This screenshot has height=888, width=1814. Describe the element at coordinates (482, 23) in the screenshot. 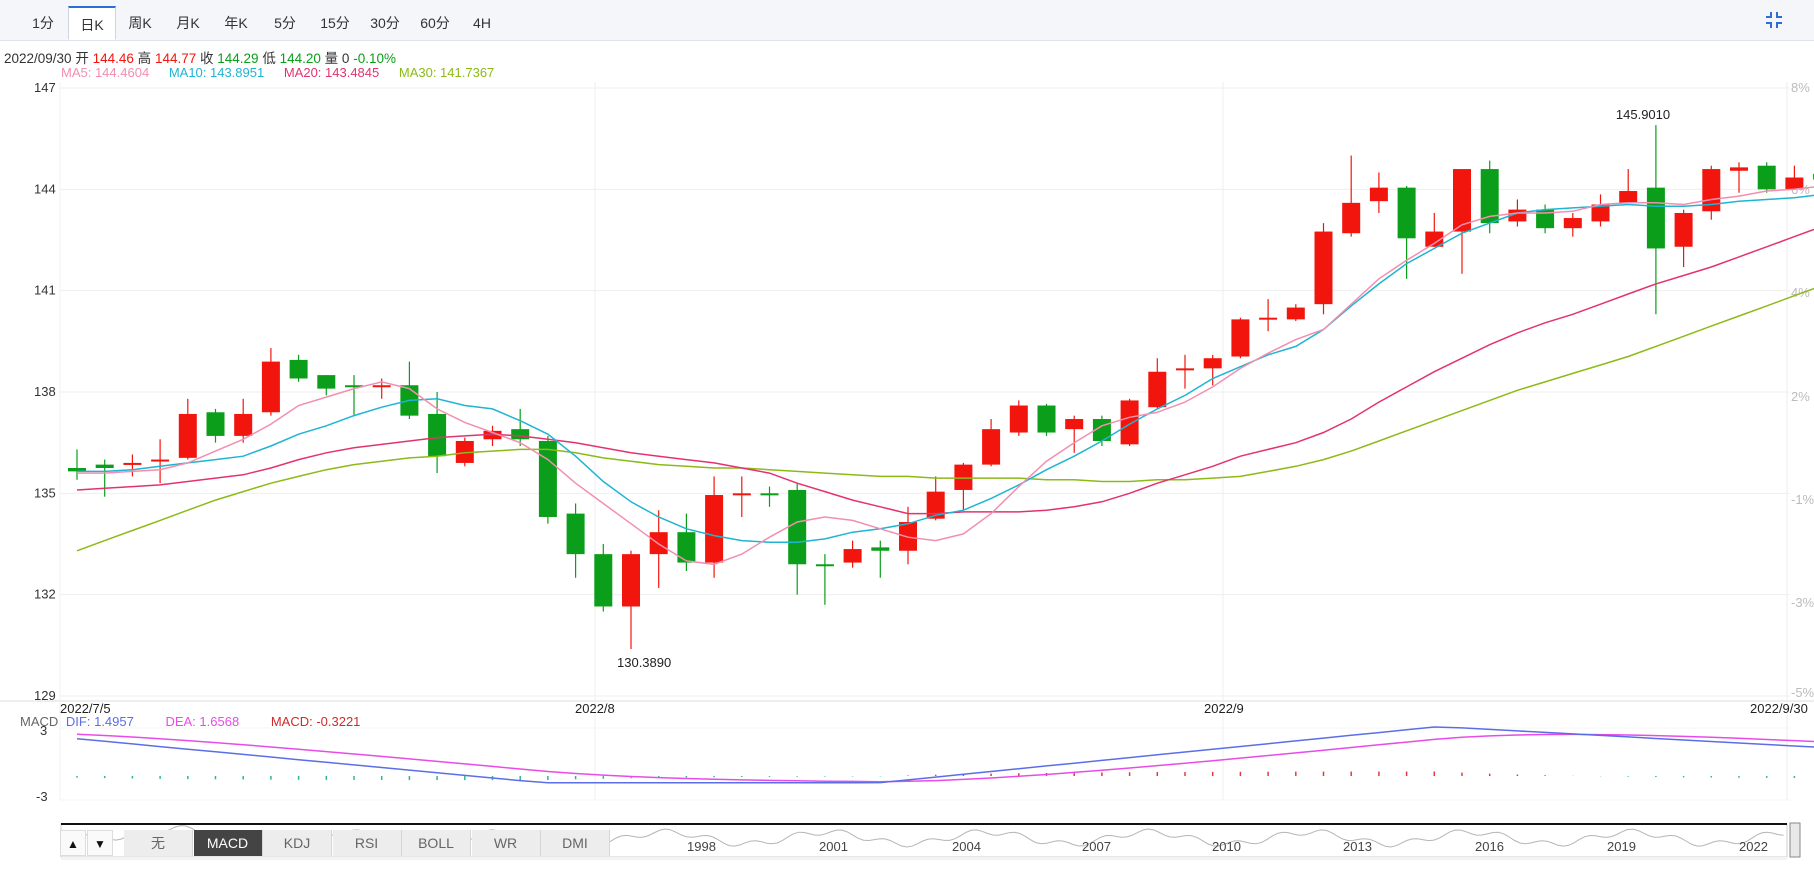

I see `tab-9: 4H` at that location.